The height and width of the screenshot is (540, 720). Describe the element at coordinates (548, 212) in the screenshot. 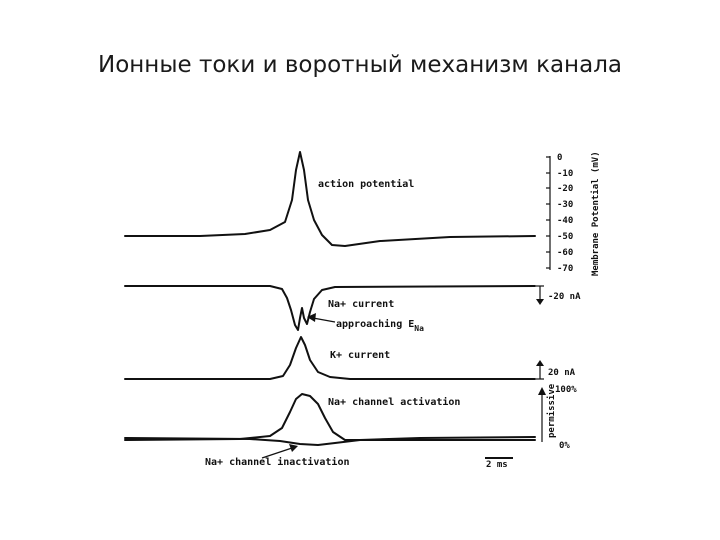

I see `membrane-axis-ticks` at that location.